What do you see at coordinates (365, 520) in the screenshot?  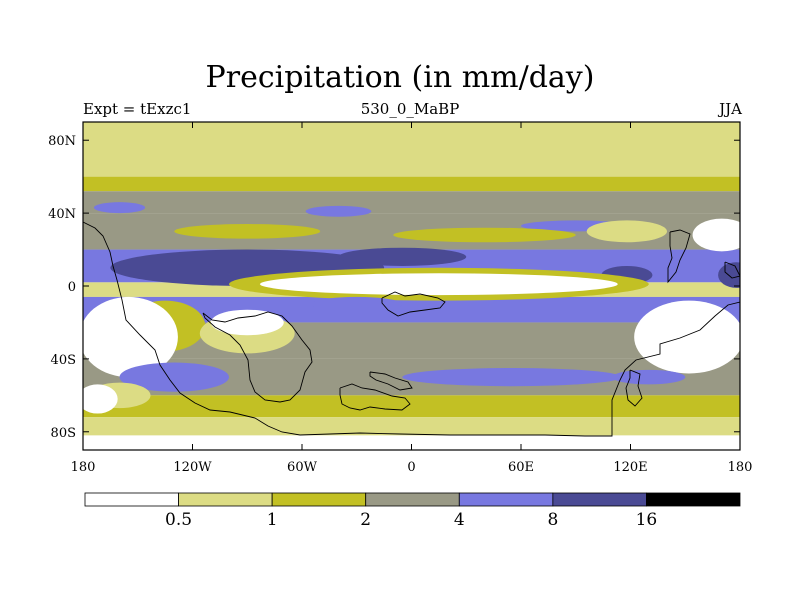 I see `colorbar-label-2: 2` at bounding box center [365, 520].